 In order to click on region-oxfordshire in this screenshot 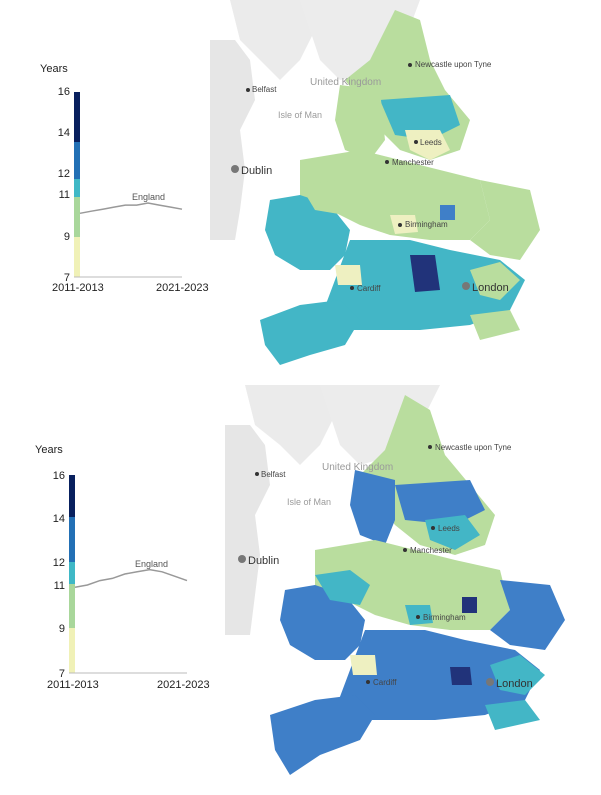, I will do `click(425, 273)`.